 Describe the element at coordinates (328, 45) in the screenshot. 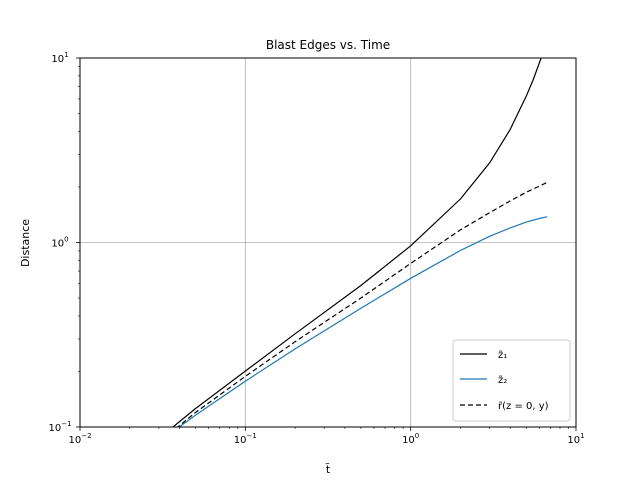

I see `chart-title: Blast Edges vs. Time` at that location.